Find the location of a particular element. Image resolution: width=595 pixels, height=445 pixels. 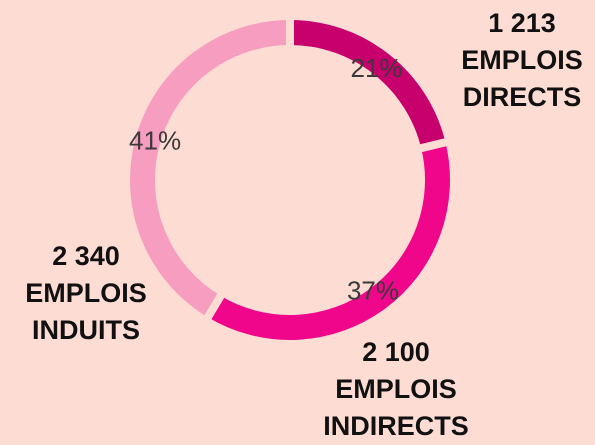

category-label: 1 213 EMPLOIS DIRECTS is located at coordinates (522, 60).